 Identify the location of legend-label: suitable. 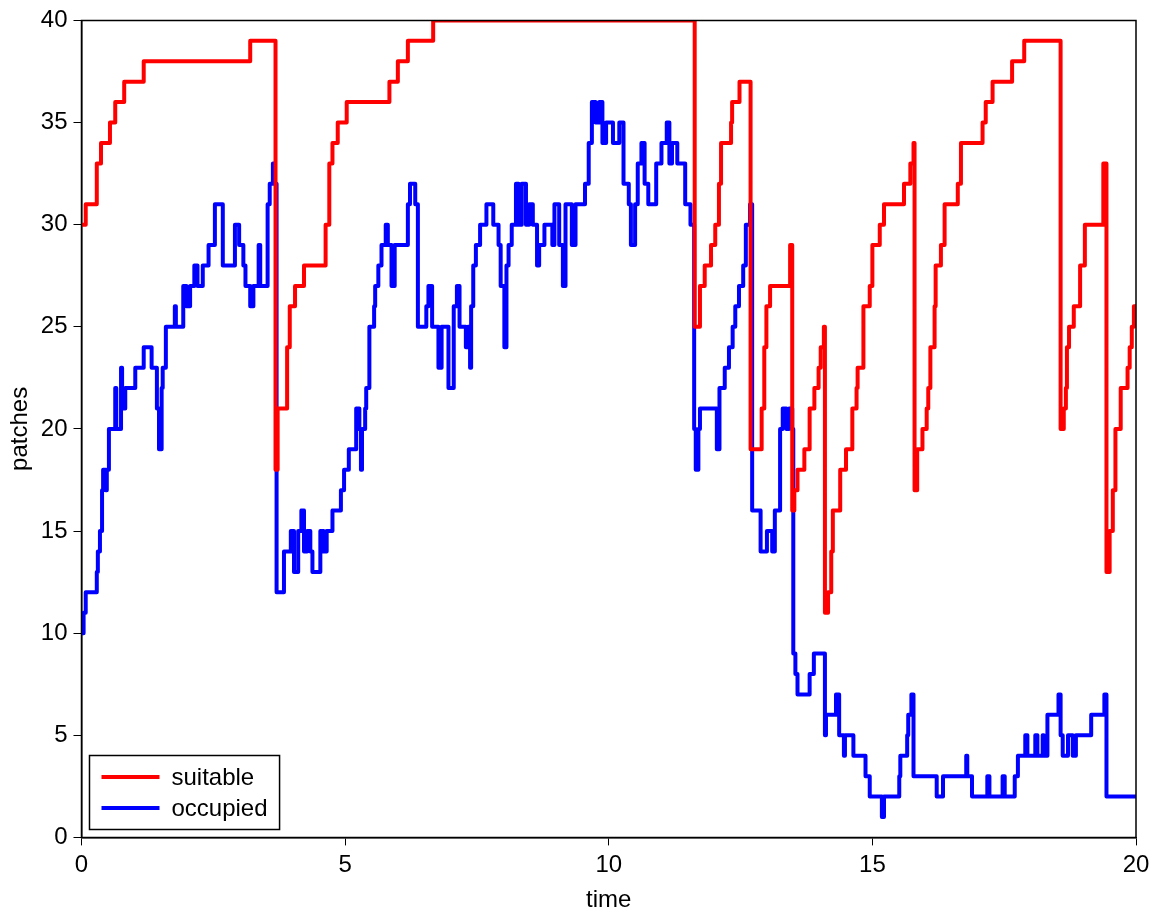
(213, 776).